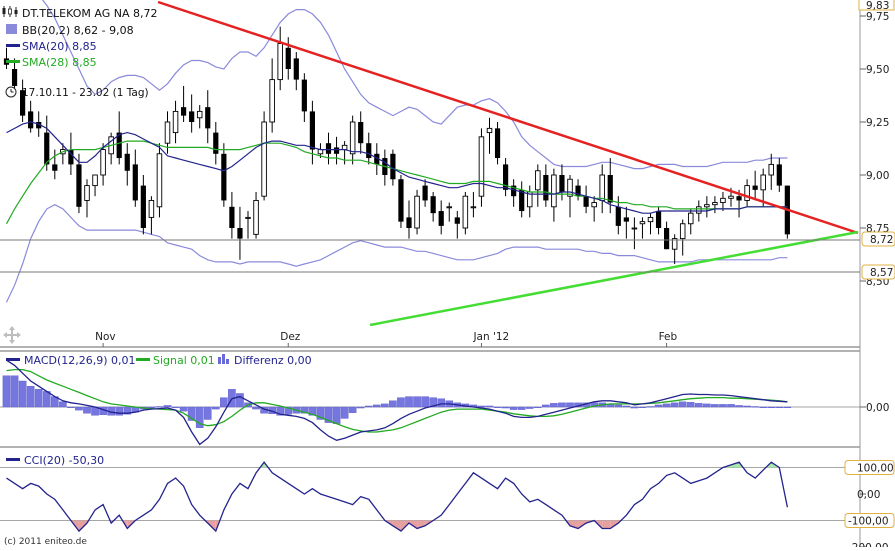 Image resolution: width=895 pixels, height=551 pixels. What do you see at coordinates (10, 11) in the screenshot?
I see `chart-type-icon` at bounding box center [10, 11].